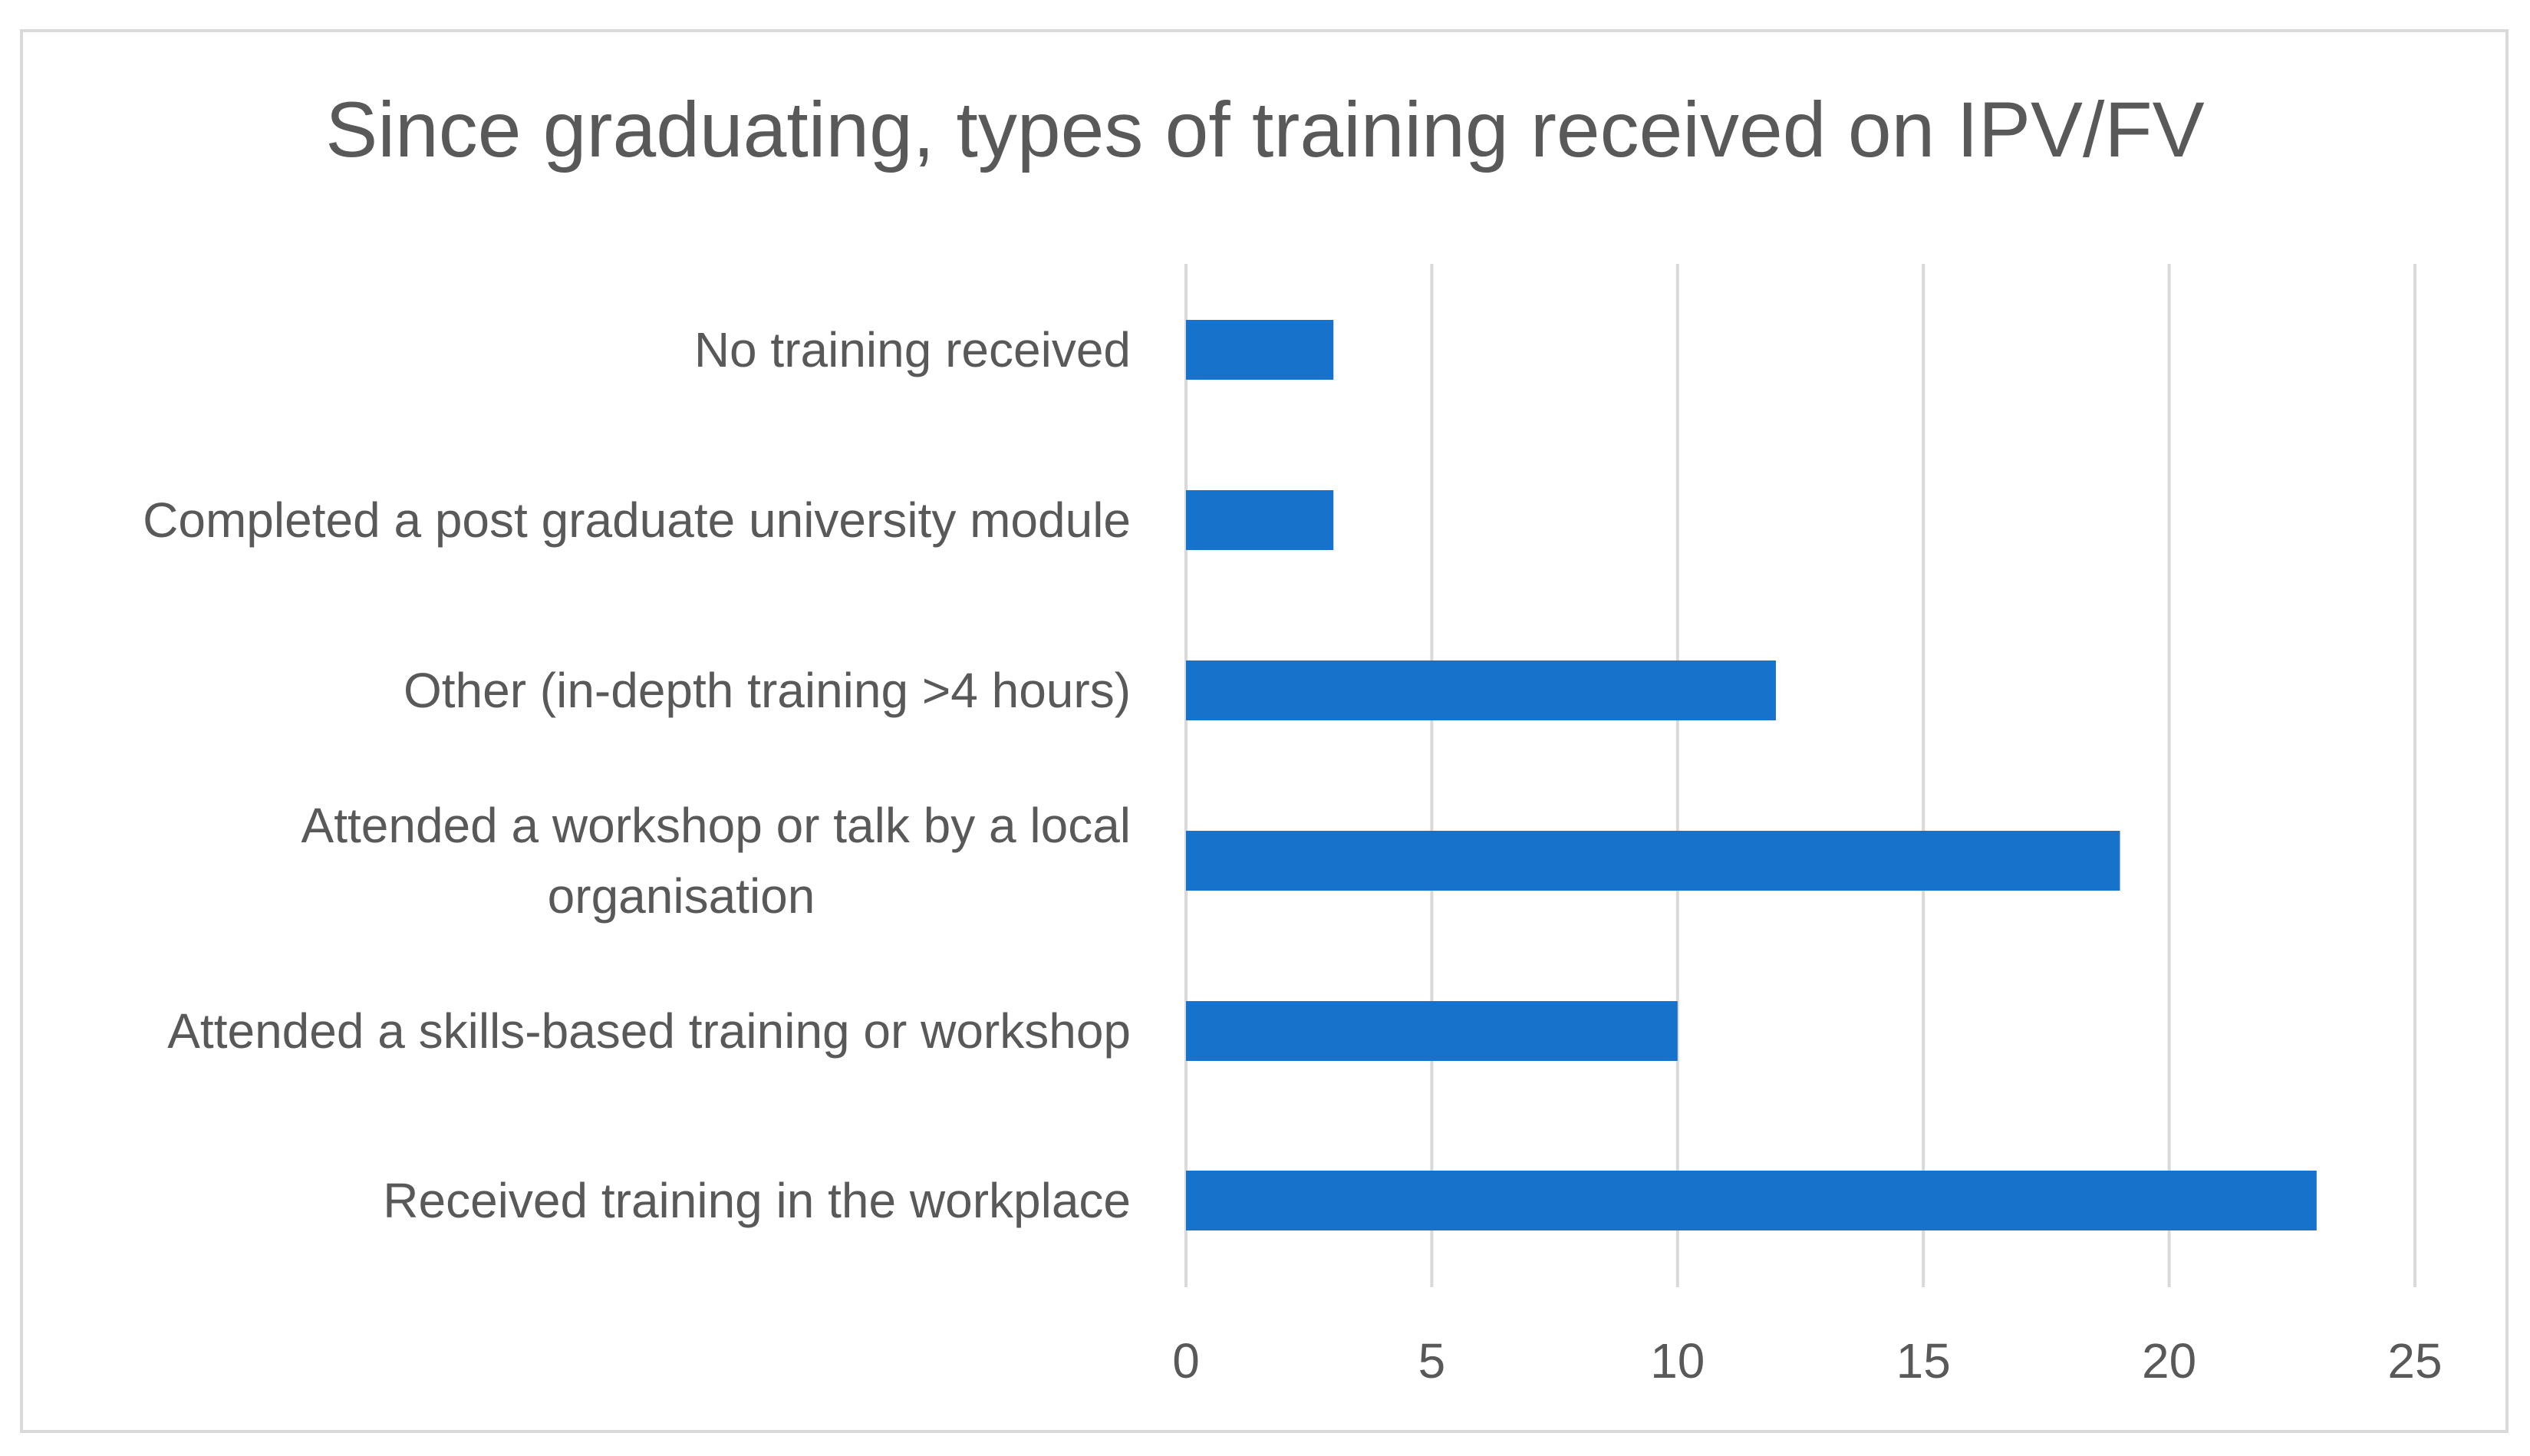 The width and height of the screenshot is (2530, 1456). Describe the element at coordinates (681, 896) in the screenshot. I see `category-label: organisation` at that location.